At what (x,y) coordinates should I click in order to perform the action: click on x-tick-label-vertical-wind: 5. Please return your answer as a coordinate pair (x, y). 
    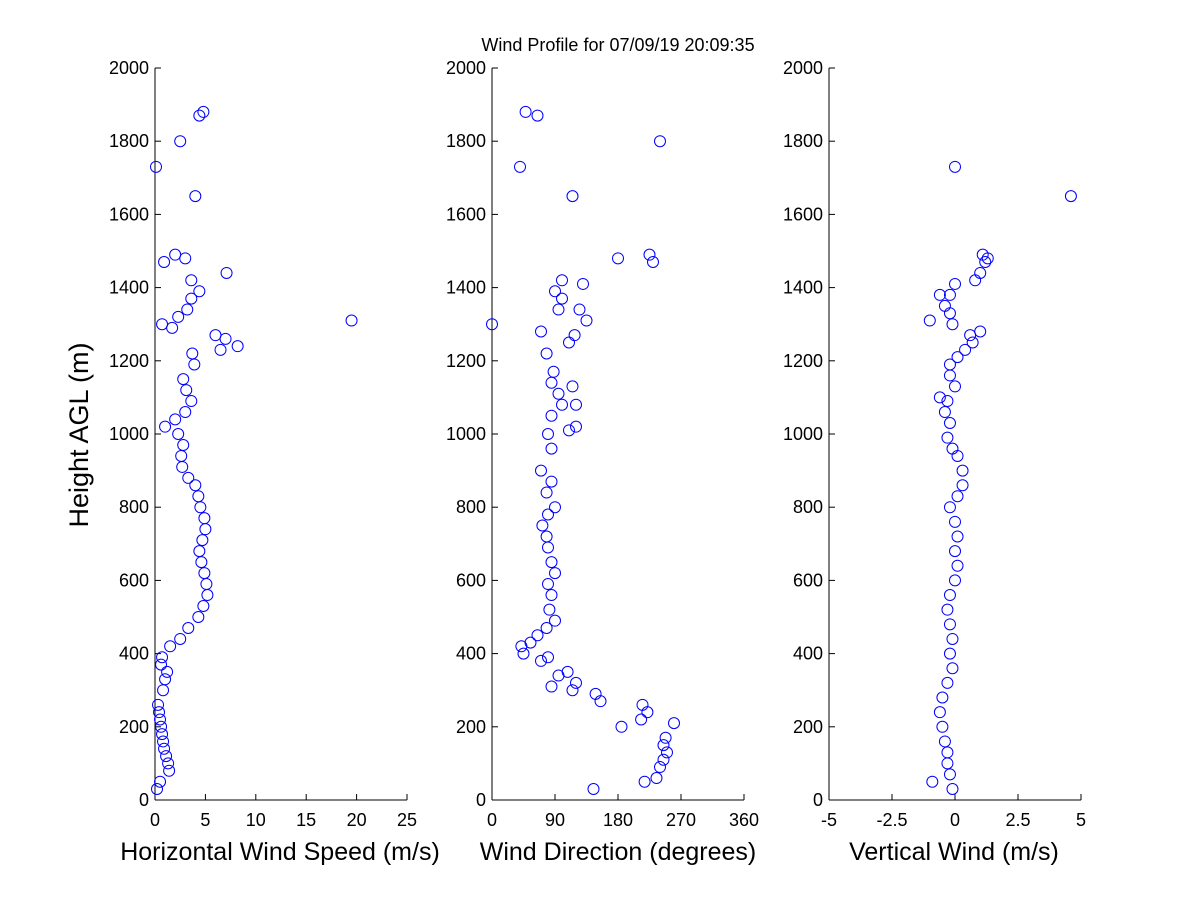
    Looking at the image, I should click on (1081, 820).